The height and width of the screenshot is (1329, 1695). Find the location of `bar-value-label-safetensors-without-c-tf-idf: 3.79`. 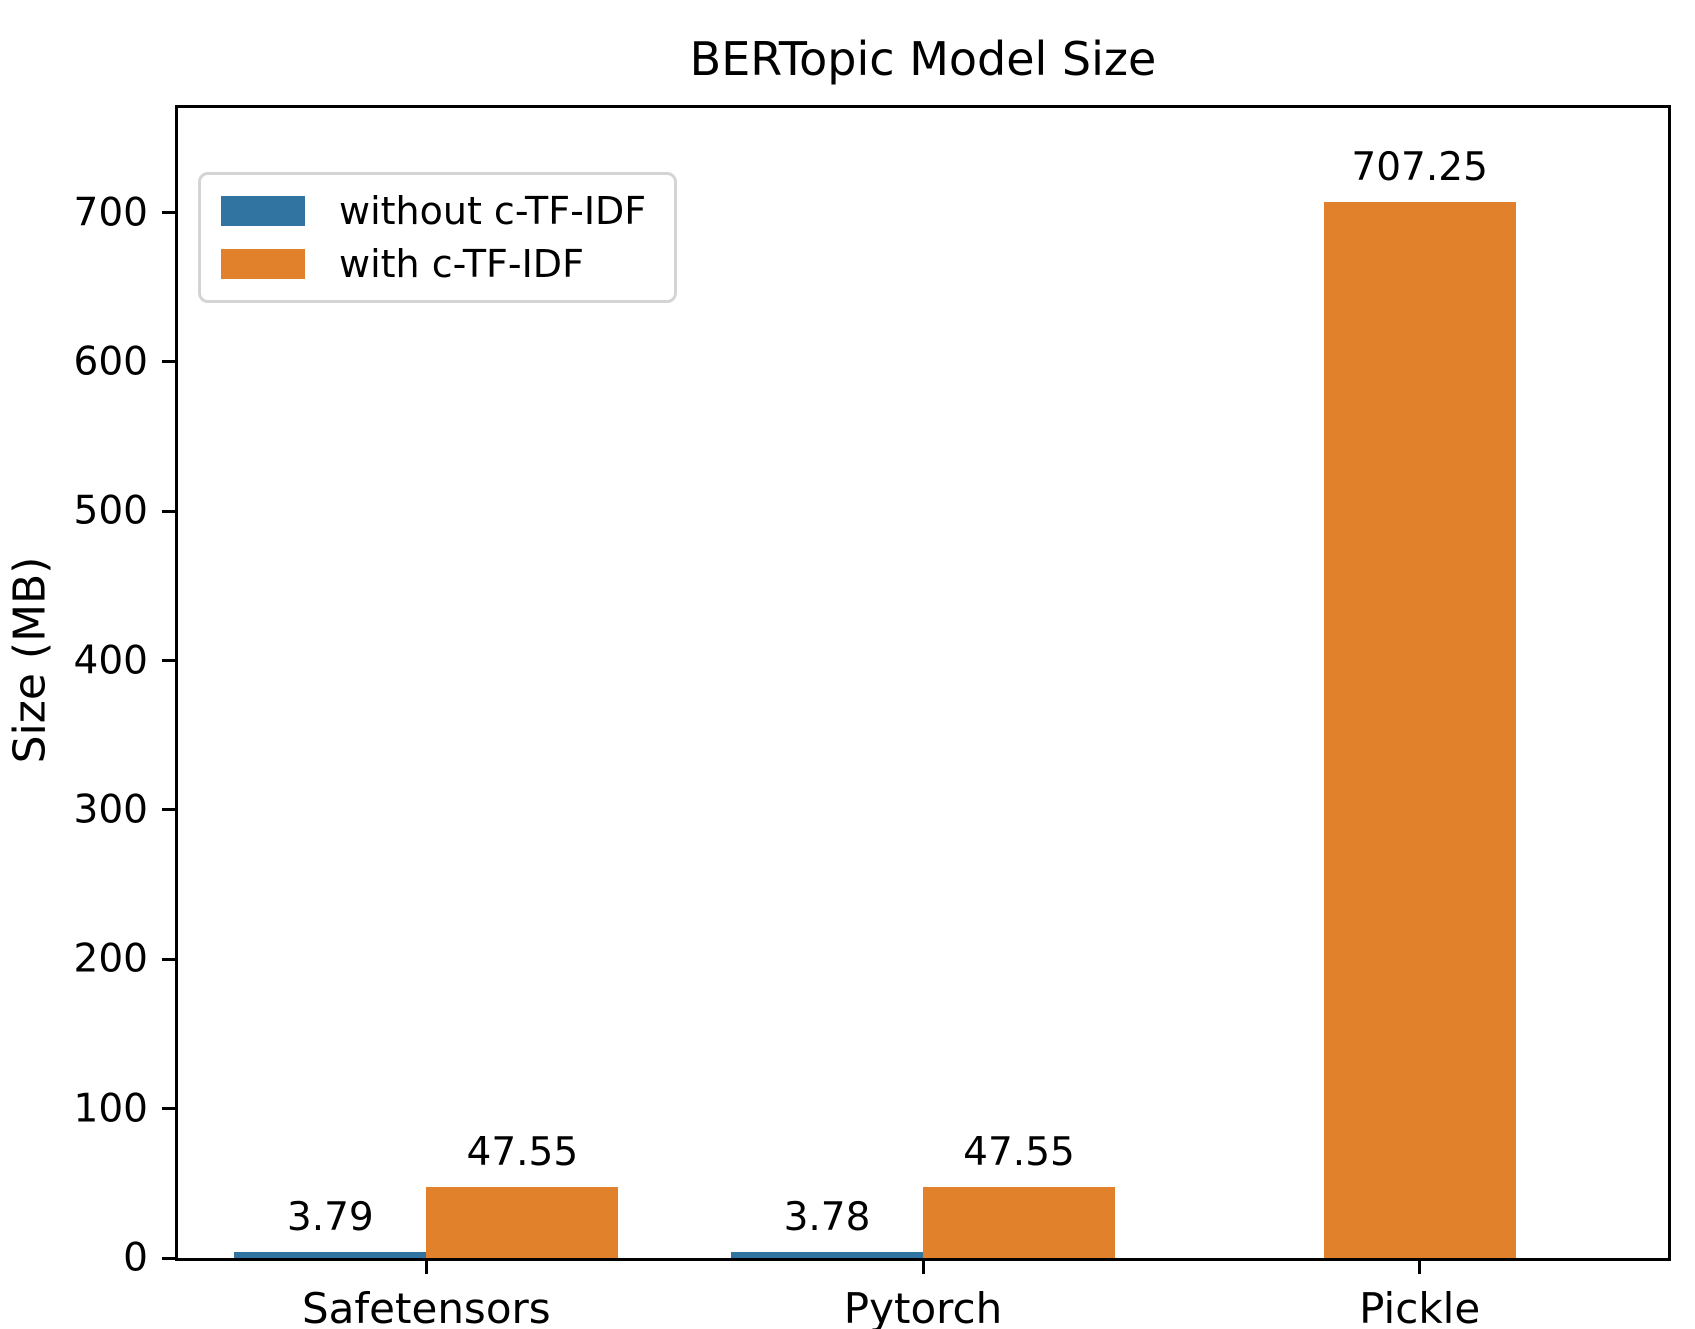

bar-value-label-safetensors-without-c-tf-idf: 3.79 is located at coordinates (330, 1218).